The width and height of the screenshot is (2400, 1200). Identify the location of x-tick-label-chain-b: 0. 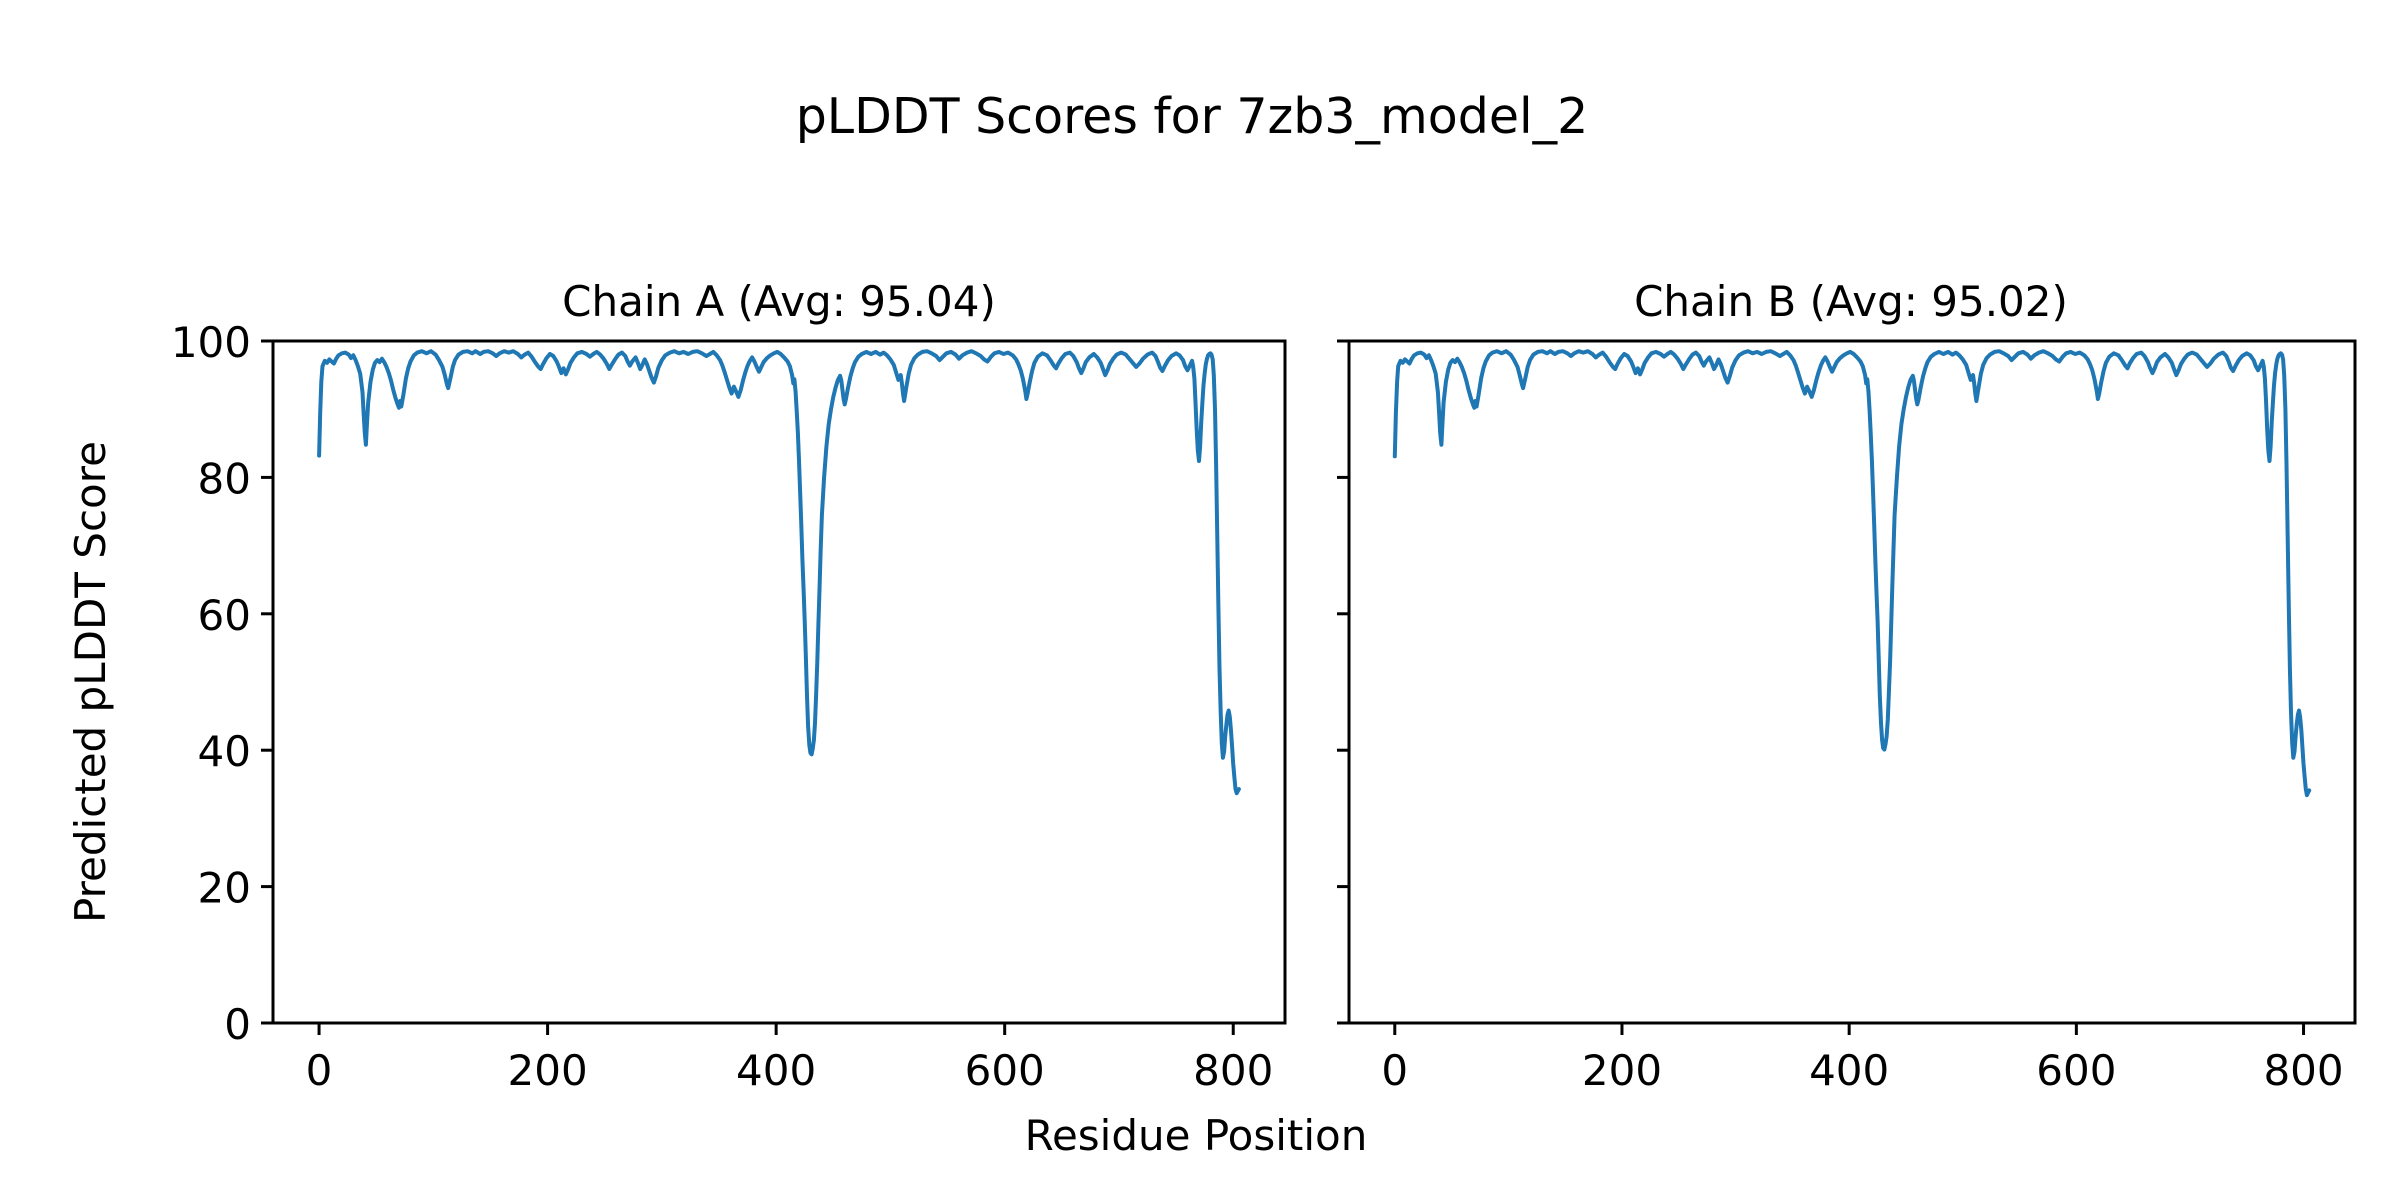
(1394, 1070).